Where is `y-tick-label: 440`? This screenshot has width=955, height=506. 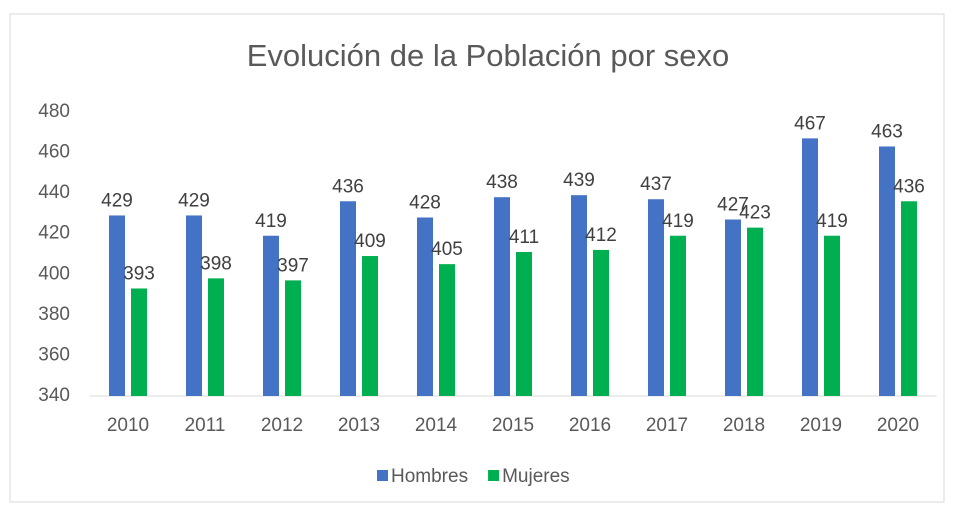
y-tick-label: 440 is located at coordinates (54, 192).